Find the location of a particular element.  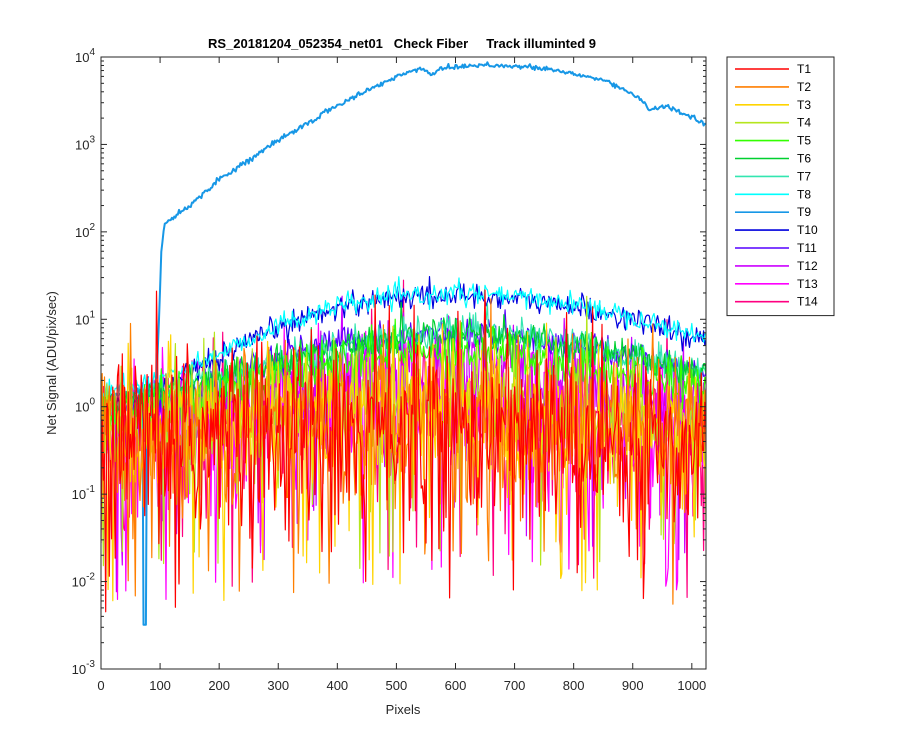

series-line-t6 is located at coordinates (403, 361).